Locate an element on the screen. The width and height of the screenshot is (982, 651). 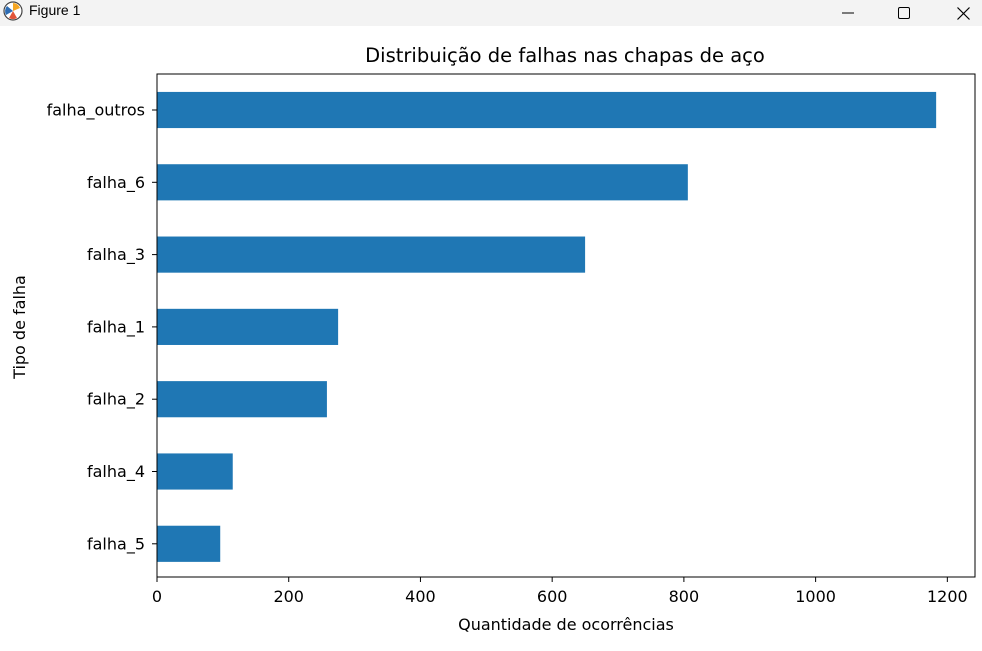
maximize-icon is located at coordinates (904, 13).